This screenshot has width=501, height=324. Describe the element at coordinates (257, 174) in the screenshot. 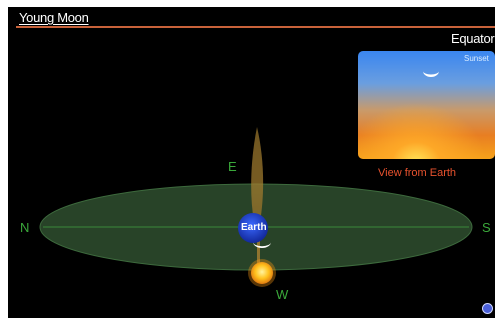

I see `sun-path-trail` at that location.